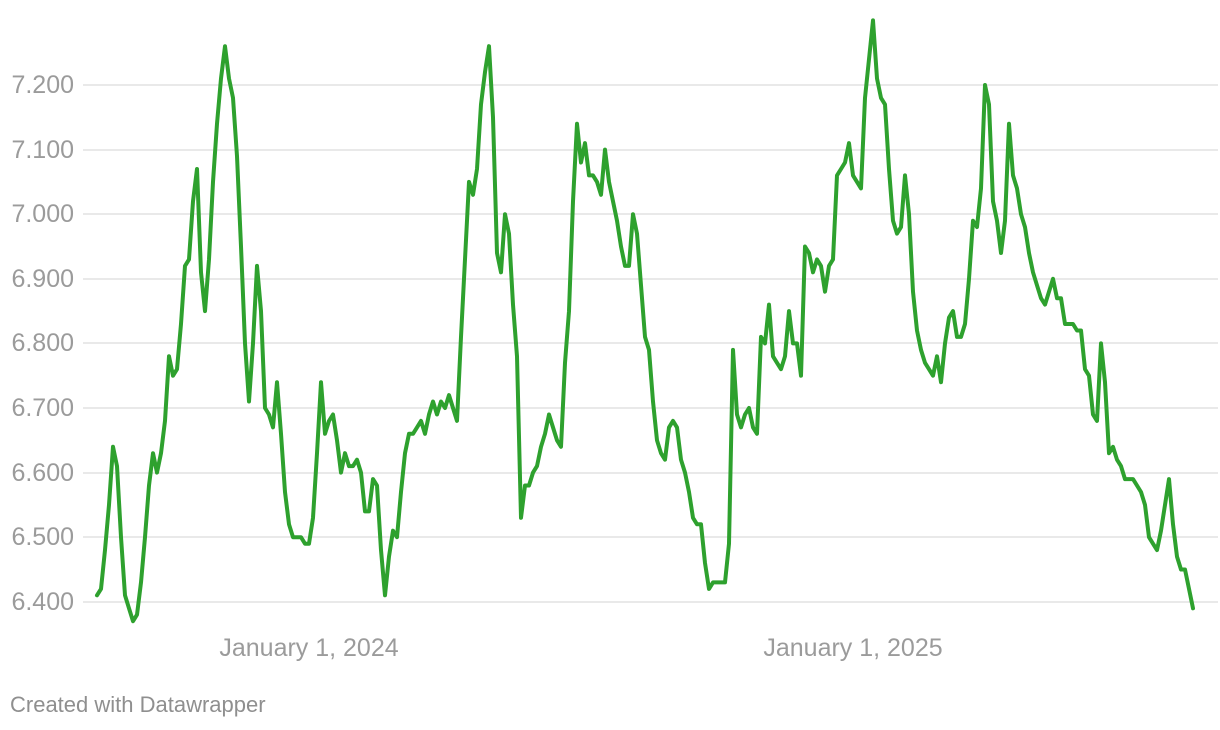 This screenshot has height=730, width=1220. Describe the element at coordinates (138, 704) in the screenshot. I see `attribution-text: Created with Datawrapper` at that location.